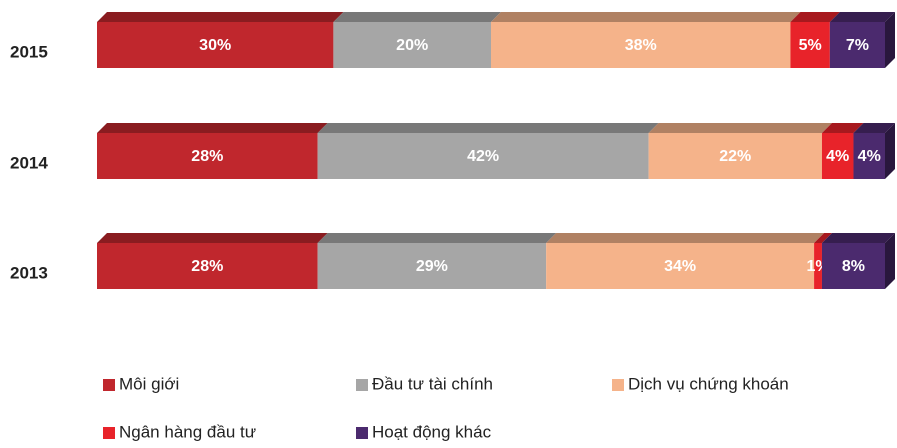 The width and height of the screenshot is (897, 448). I want to click on value-label: 5%, so click(810, 45).